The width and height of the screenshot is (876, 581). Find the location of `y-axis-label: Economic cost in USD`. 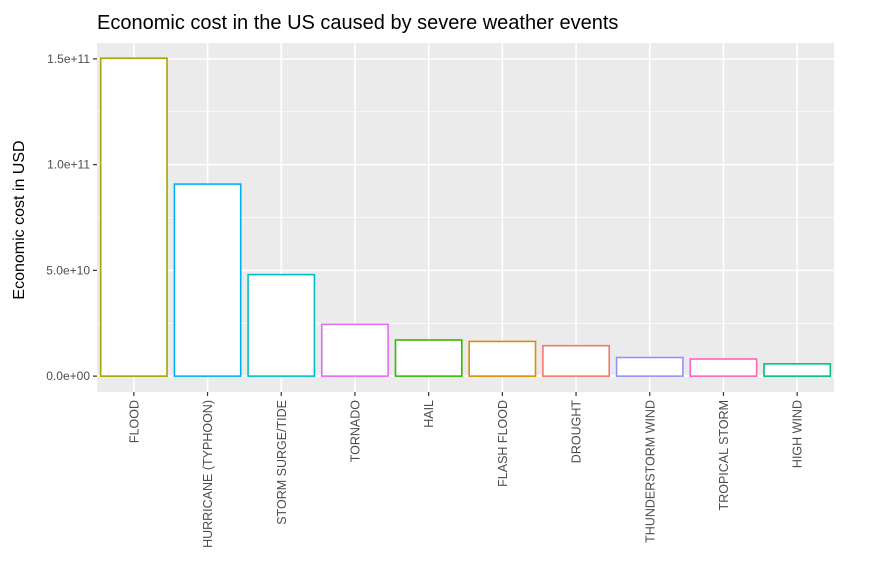

y-axis-label: Economic cost in USD is located at coordinates (19, 219).